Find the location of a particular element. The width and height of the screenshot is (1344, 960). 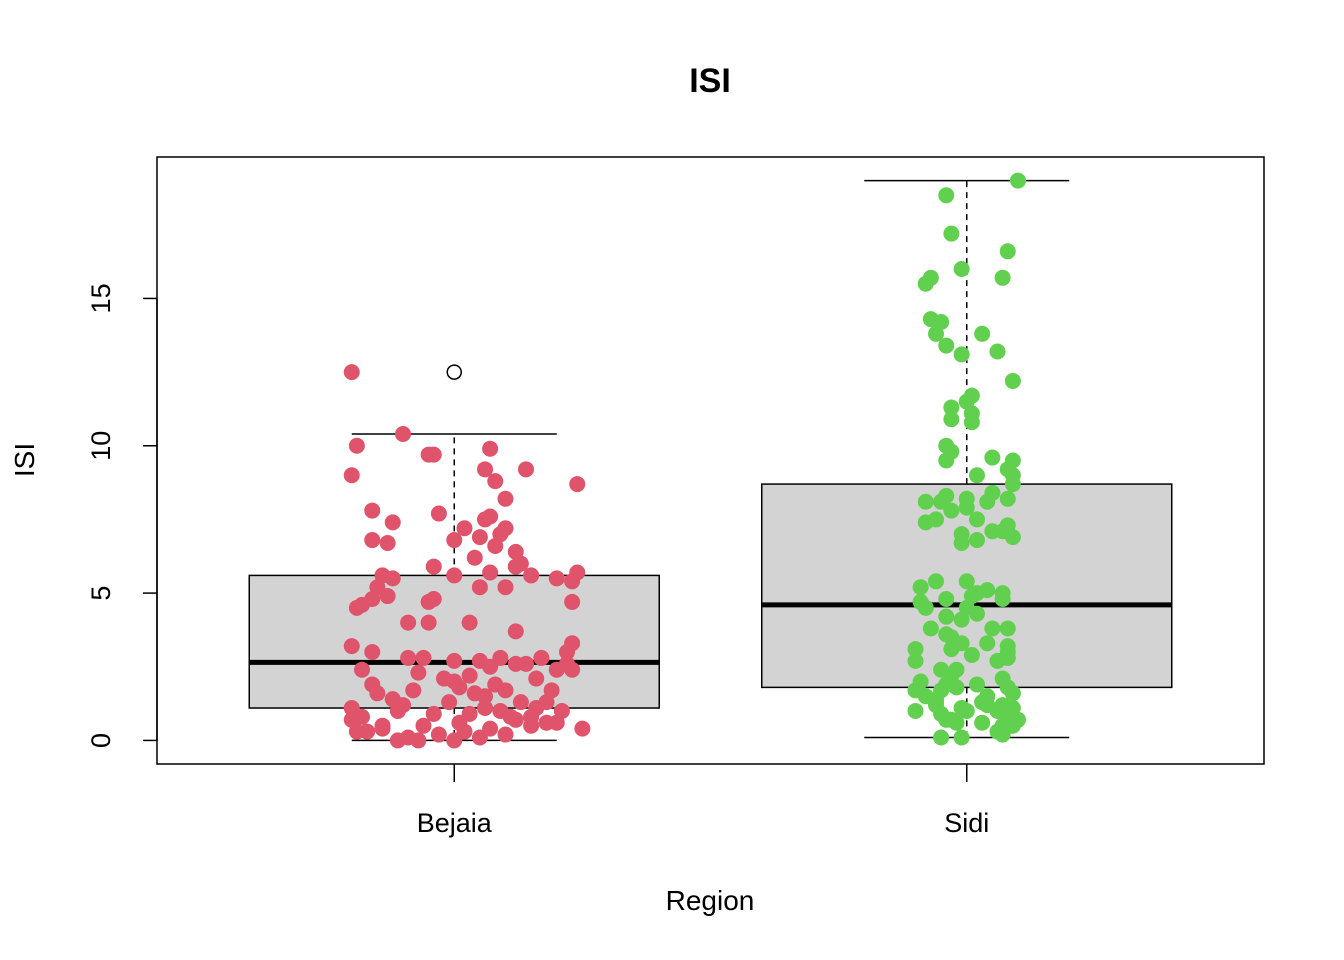

y-tick-label: 10 is located at coordinates (101, 446).